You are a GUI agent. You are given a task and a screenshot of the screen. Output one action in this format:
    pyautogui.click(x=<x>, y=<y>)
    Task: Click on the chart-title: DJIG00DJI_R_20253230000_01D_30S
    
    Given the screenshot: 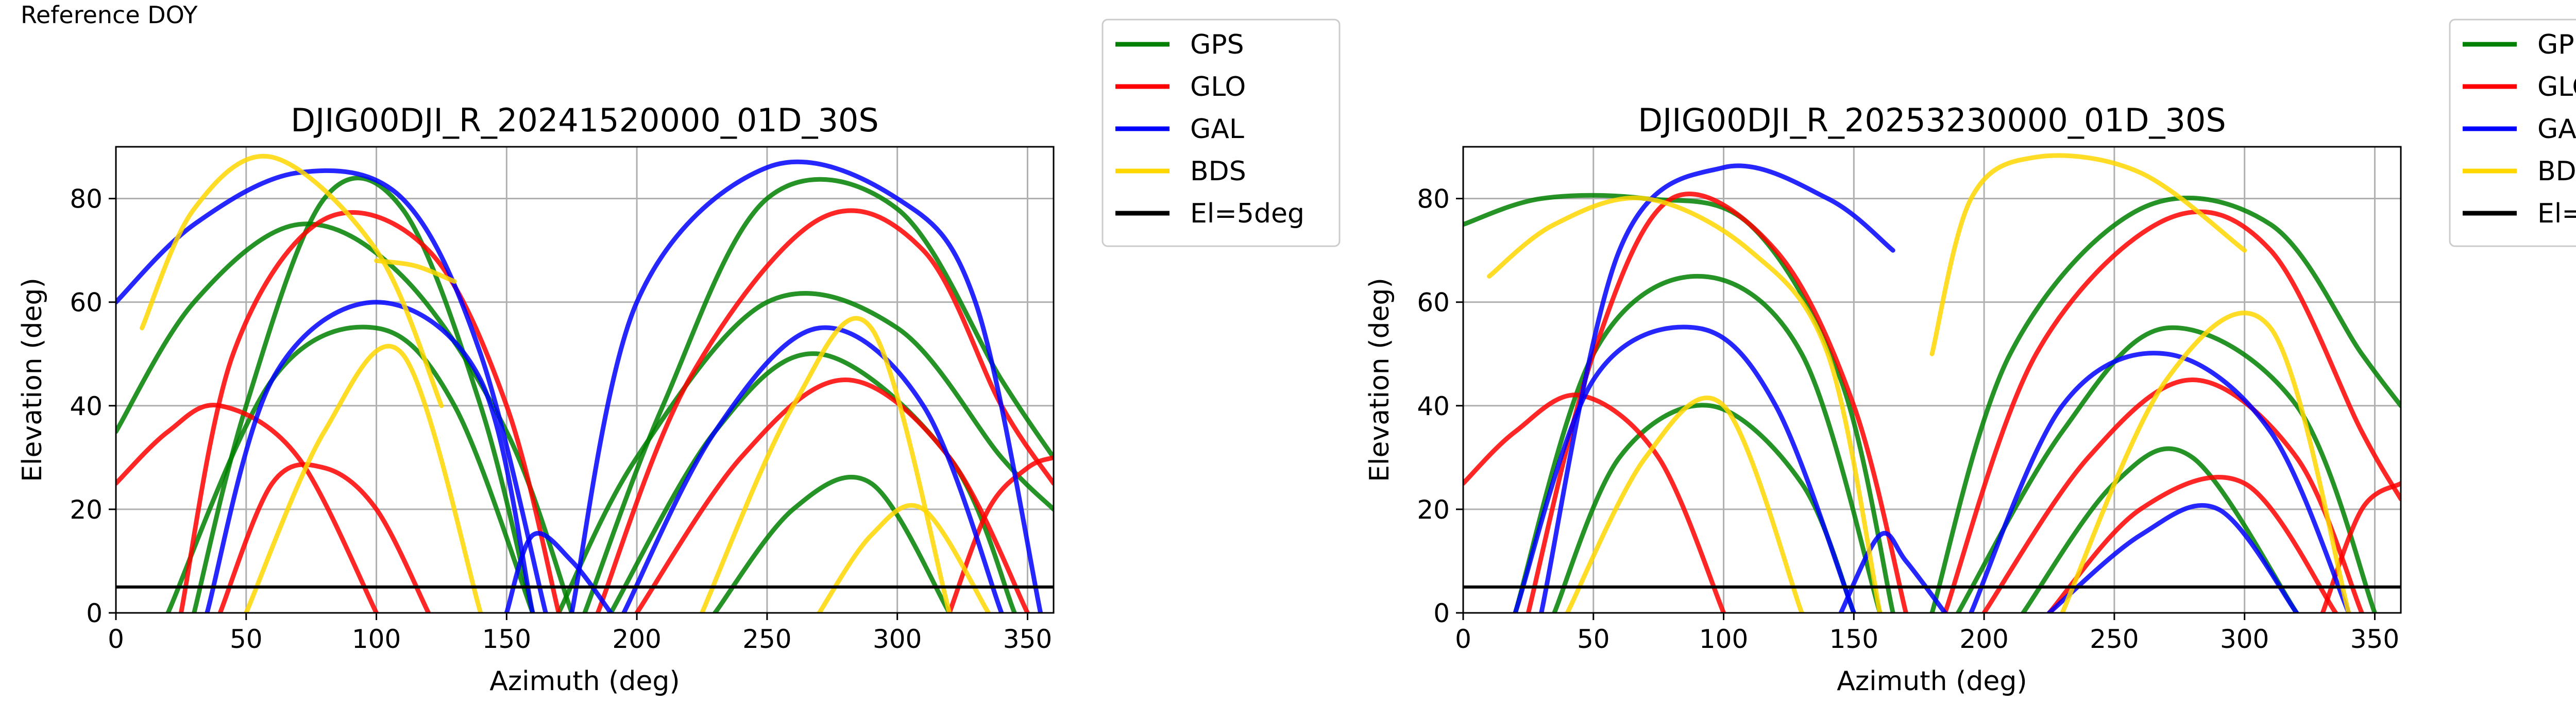 What is the action you would take?
    pyautogui.click(x=1932, y=120)
    